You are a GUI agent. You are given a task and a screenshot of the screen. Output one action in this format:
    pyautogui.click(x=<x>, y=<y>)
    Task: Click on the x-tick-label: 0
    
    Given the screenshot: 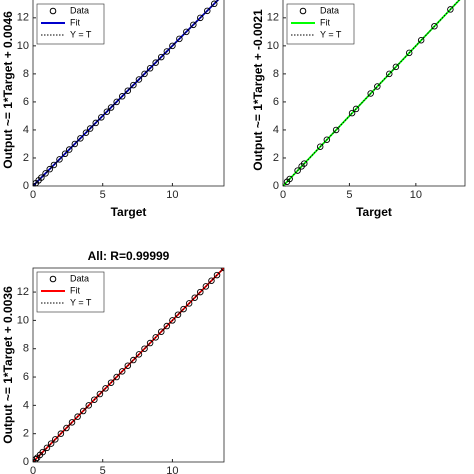 What is the action you would take?
    pyautogui.click(x=283, y=195)
    